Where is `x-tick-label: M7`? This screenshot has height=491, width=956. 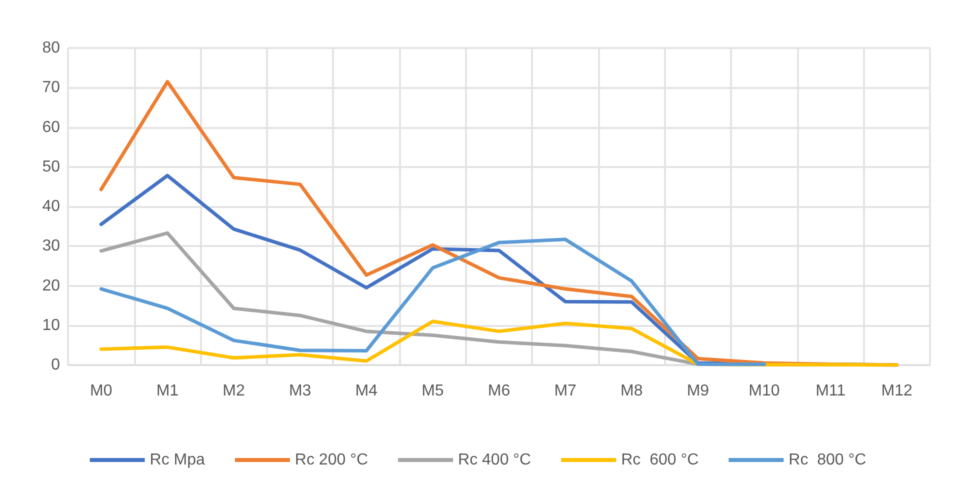
x-tick-label: M7 is located at coordinates (565, 391).